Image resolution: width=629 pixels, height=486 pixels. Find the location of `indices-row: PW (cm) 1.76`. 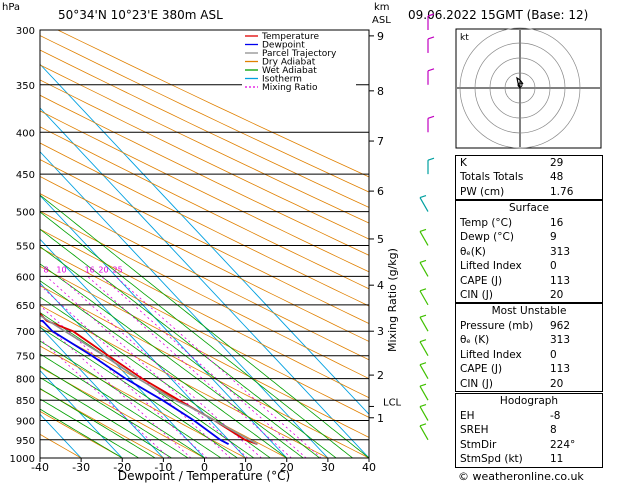

indices-row: PW (cm) 1.76 is located at coordinates (529, 192).